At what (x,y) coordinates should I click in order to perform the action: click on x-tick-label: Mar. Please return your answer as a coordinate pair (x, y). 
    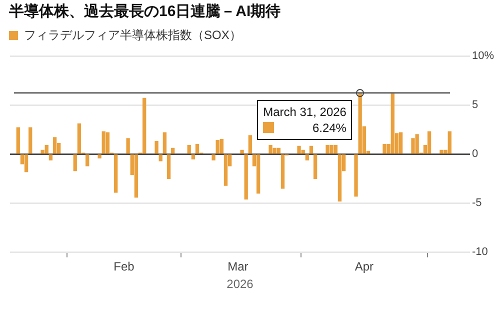
    Looking at the image, I should click on (238, 267).